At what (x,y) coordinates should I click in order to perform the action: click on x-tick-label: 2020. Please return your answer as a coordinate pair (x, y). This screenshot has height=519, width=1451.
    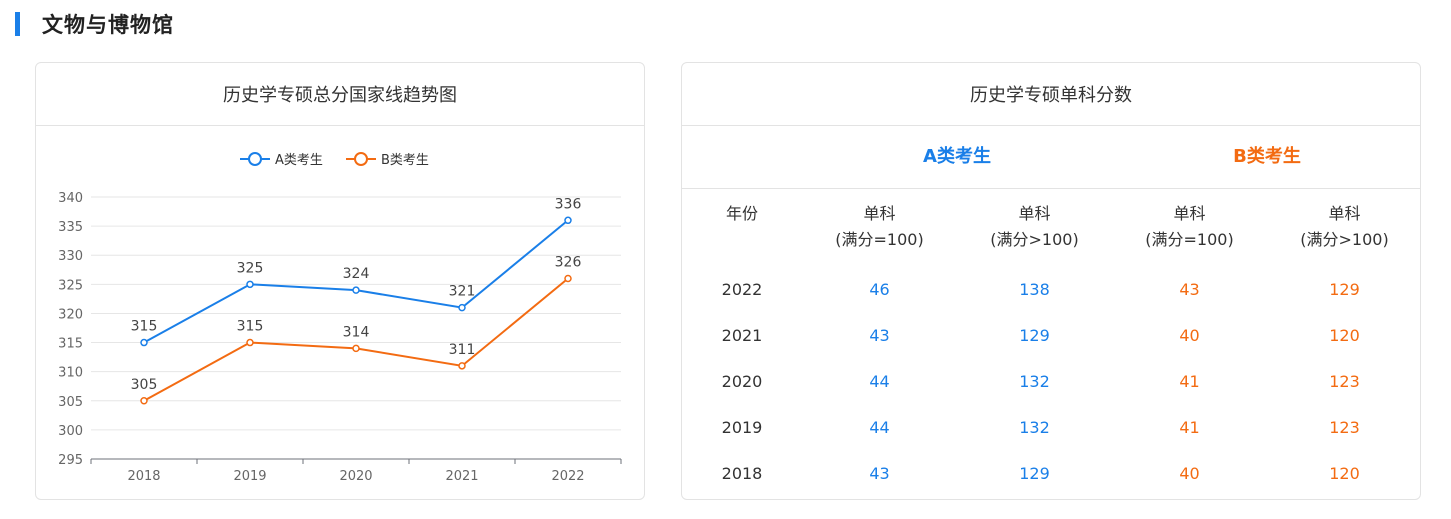
    Looking at the image, I should click on (355, 476).